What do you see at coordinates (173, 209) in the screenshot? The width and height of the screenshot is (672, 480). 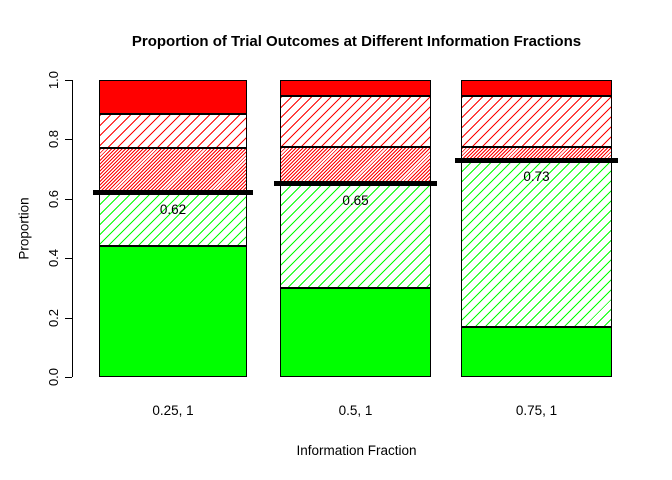 I see `threshold-value-label: 0.62` at bounding box center [173, 209].